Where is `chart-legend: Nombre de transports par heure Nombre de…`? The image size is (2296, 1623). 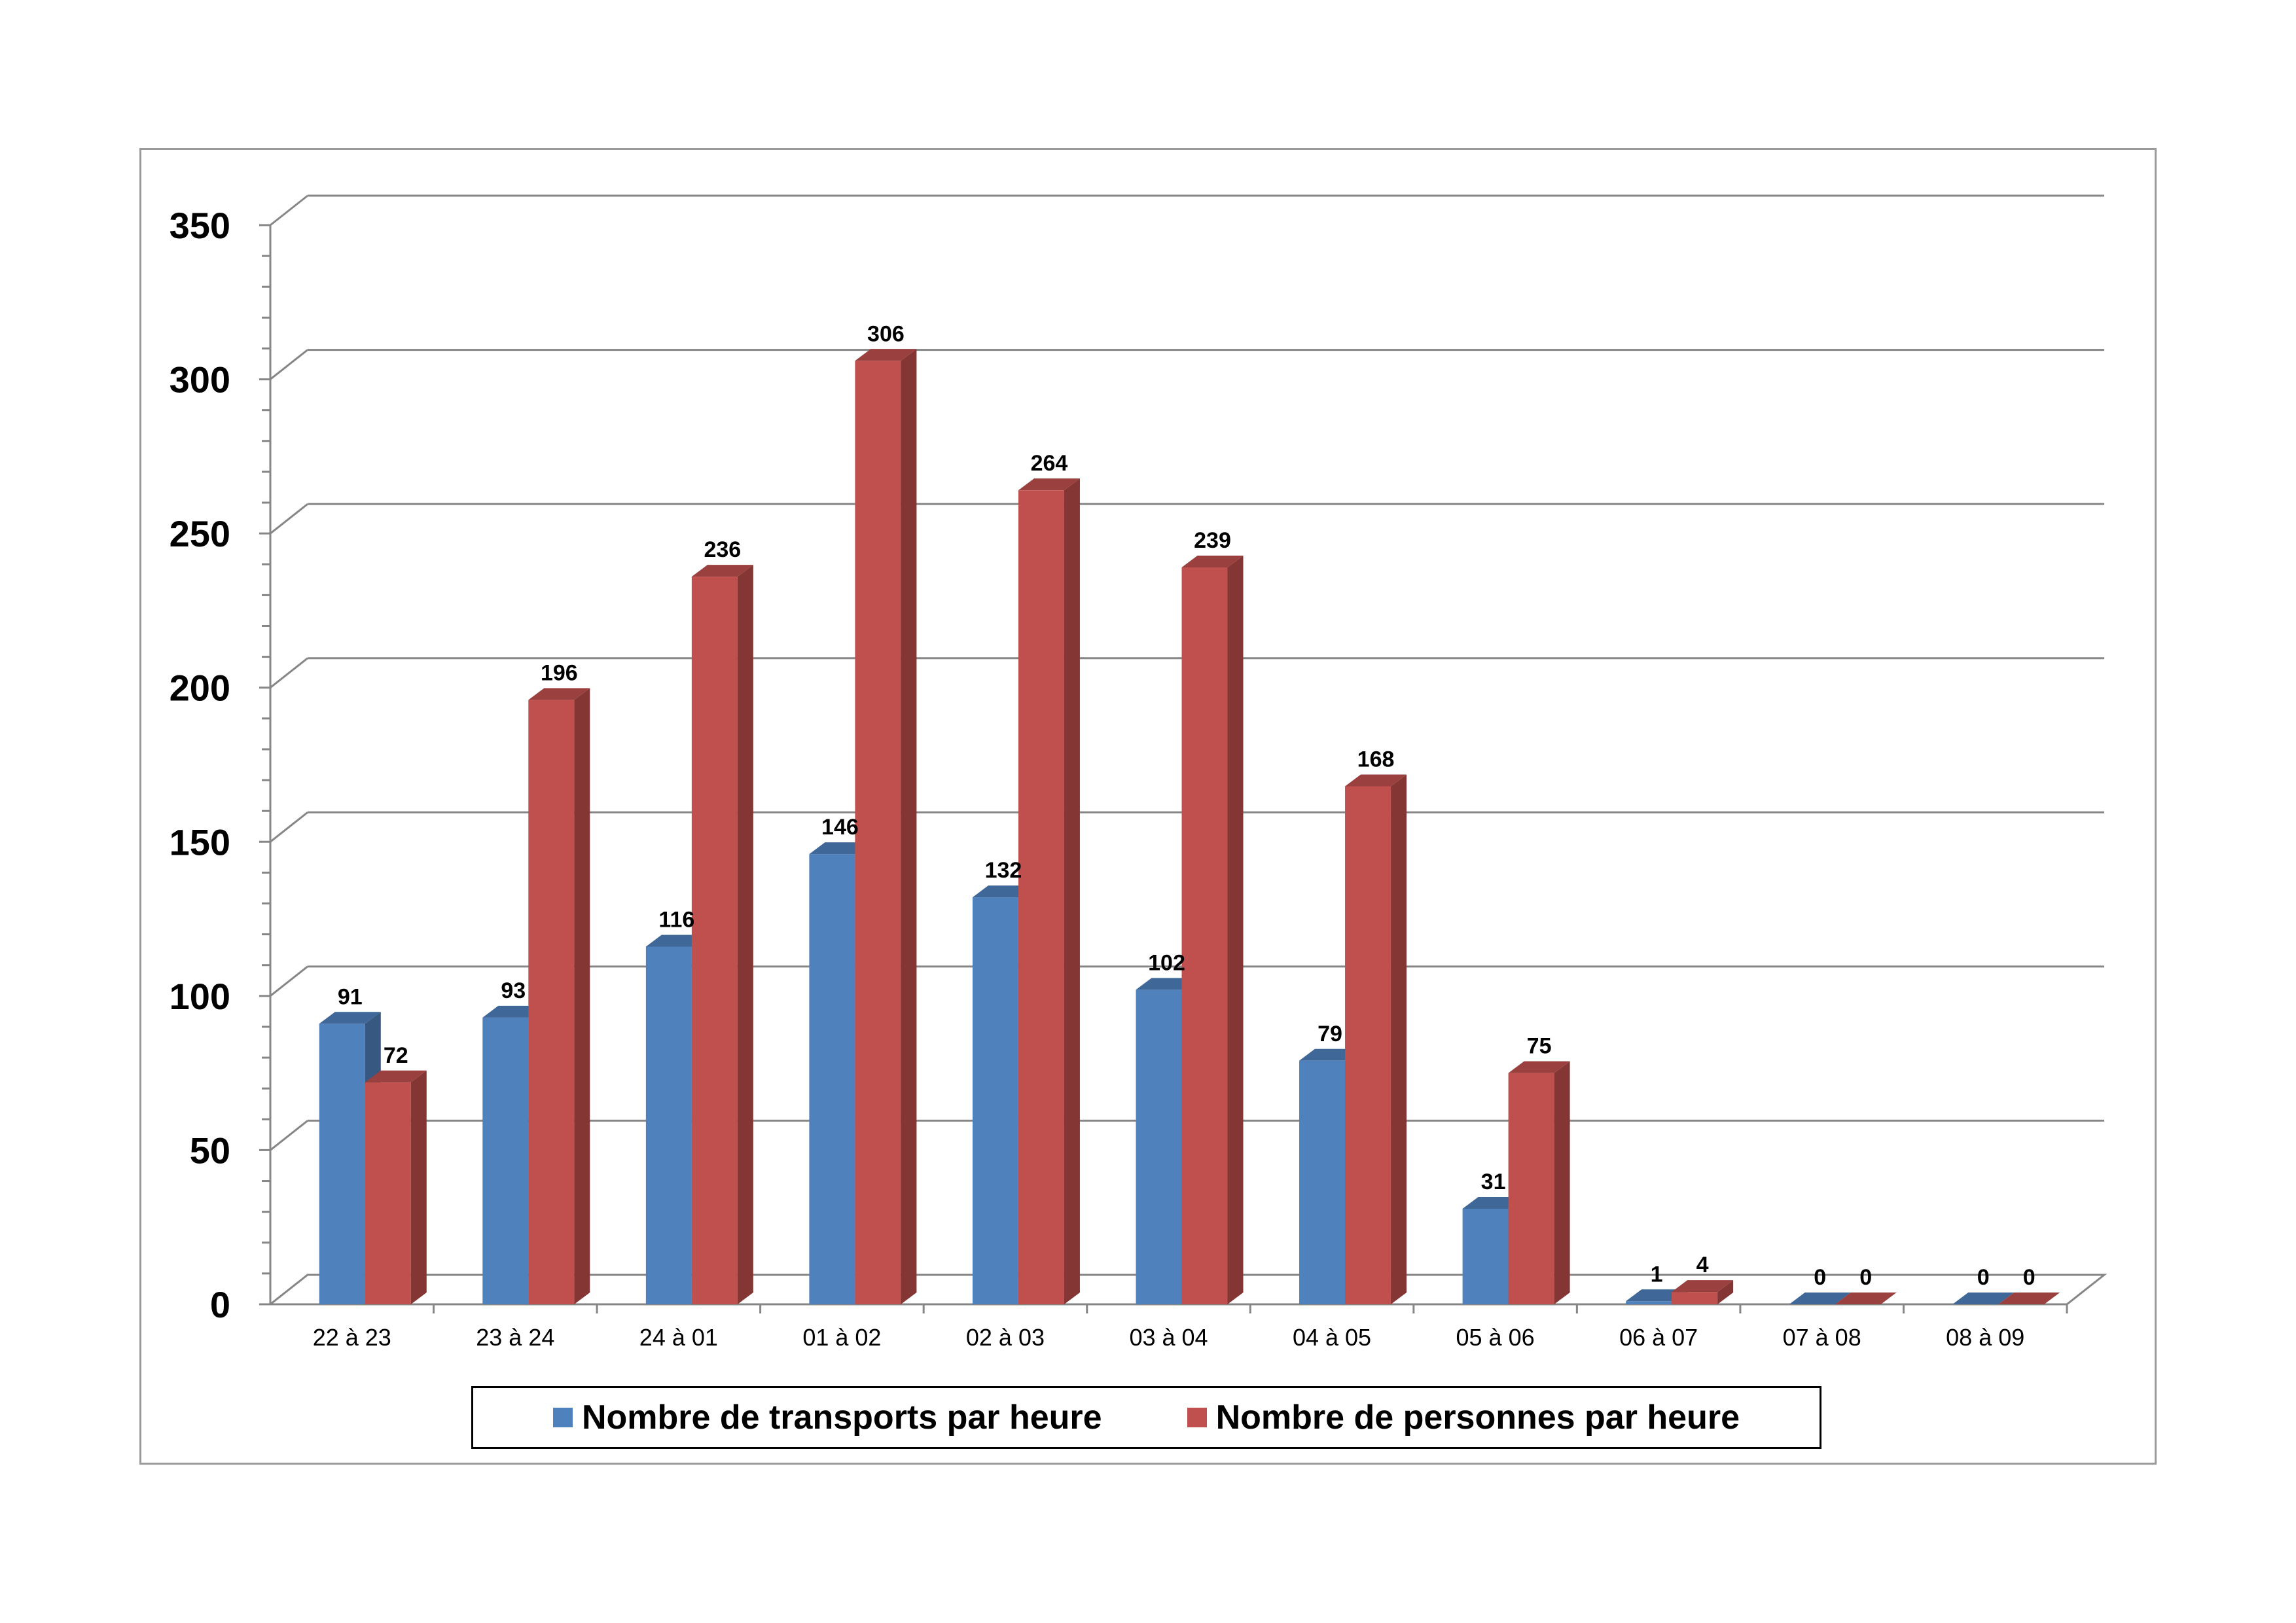
chart-legend: Nombre de transports par heure Nombre de… is located at coordinates (1146, 1417).